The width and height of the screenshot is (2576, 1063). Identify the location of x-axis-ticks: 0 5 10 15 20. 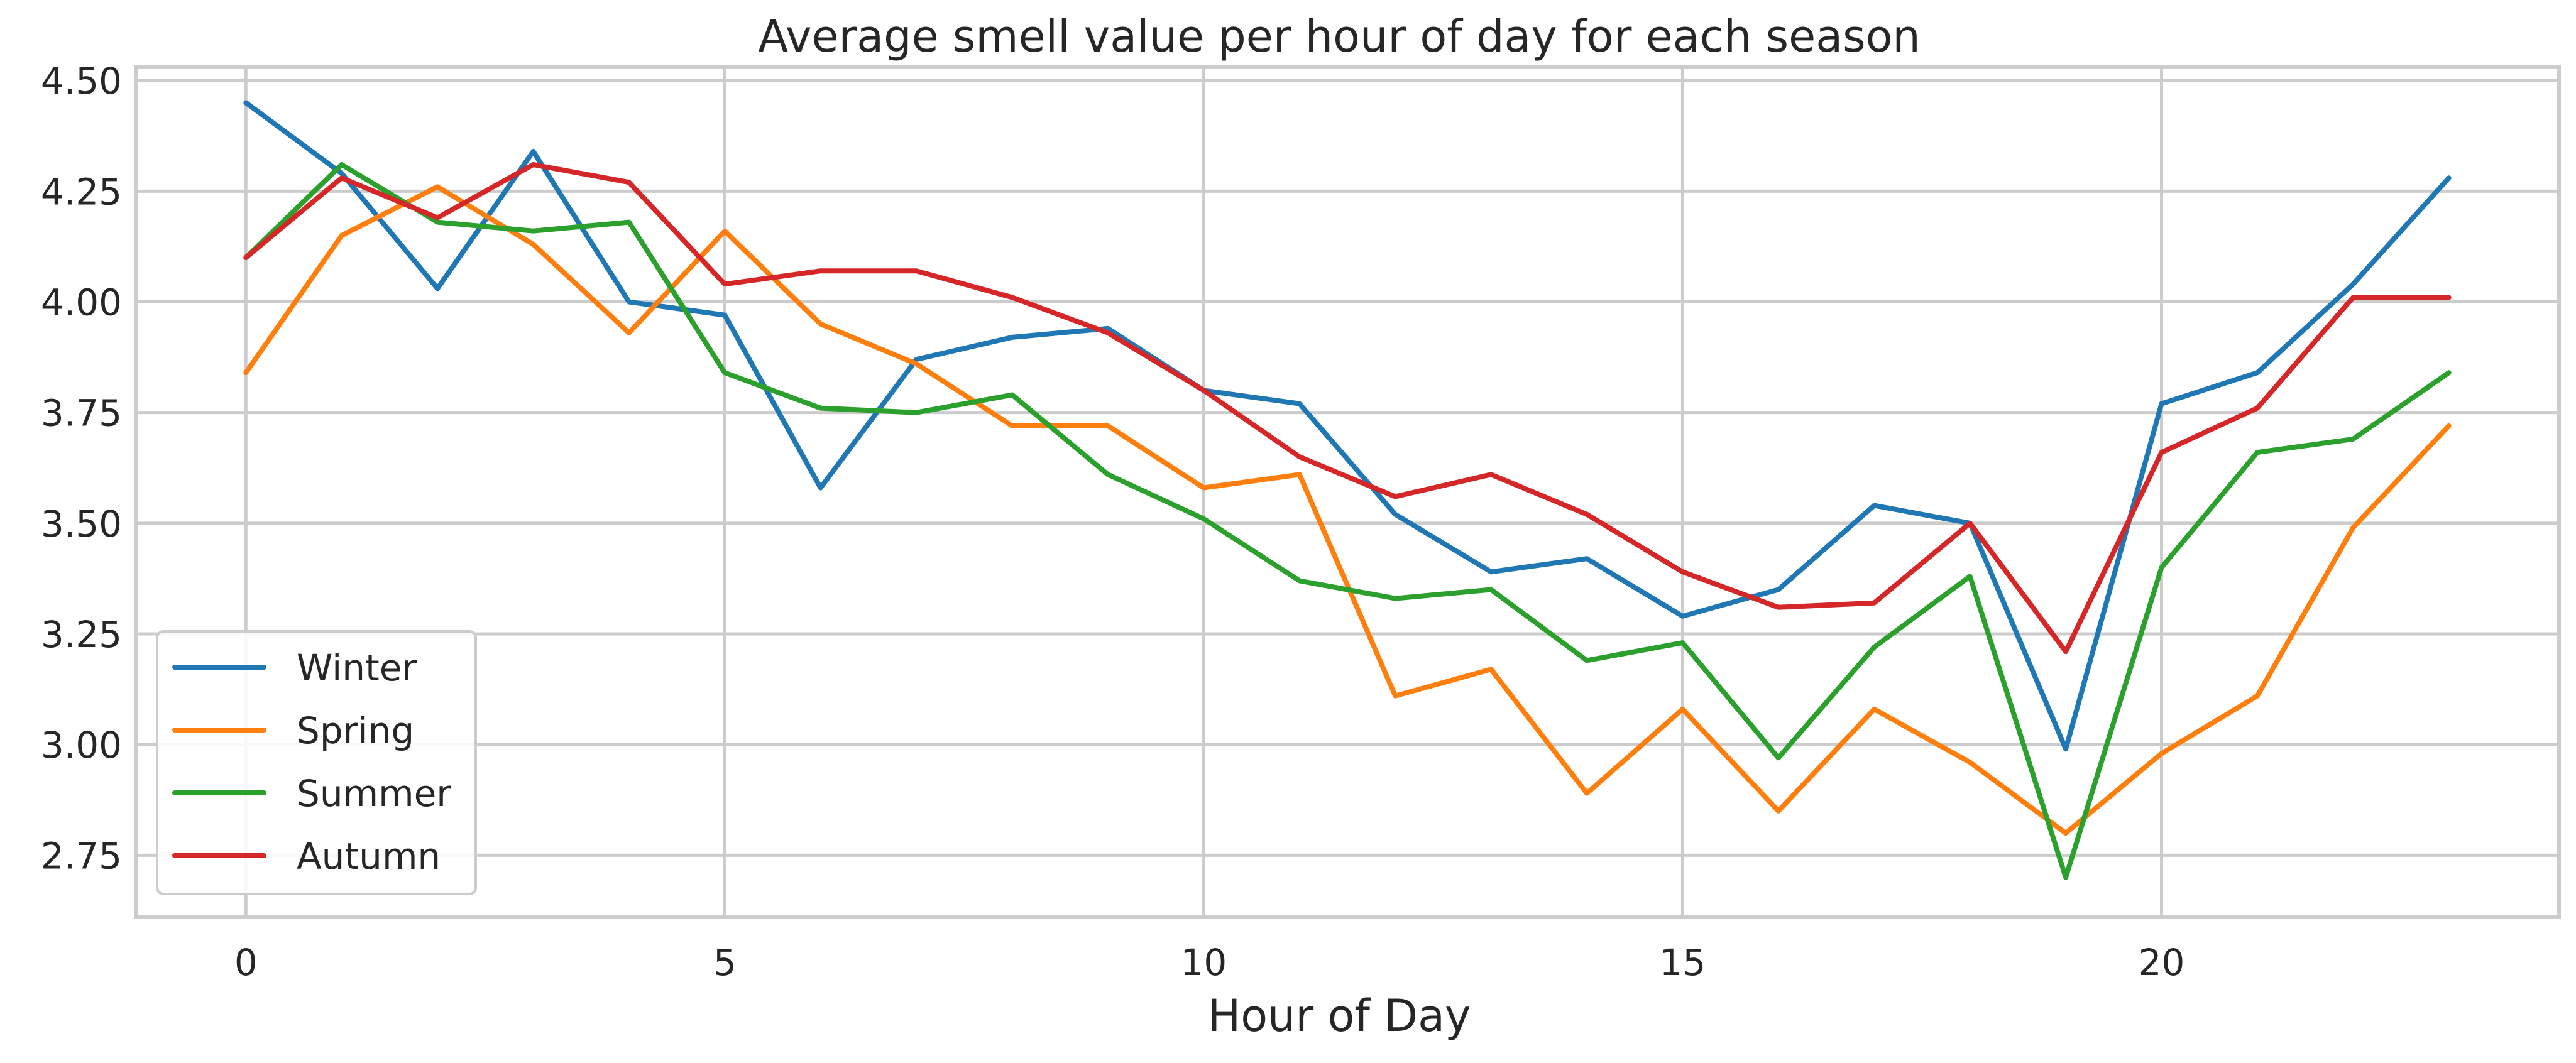
(1209, 962).